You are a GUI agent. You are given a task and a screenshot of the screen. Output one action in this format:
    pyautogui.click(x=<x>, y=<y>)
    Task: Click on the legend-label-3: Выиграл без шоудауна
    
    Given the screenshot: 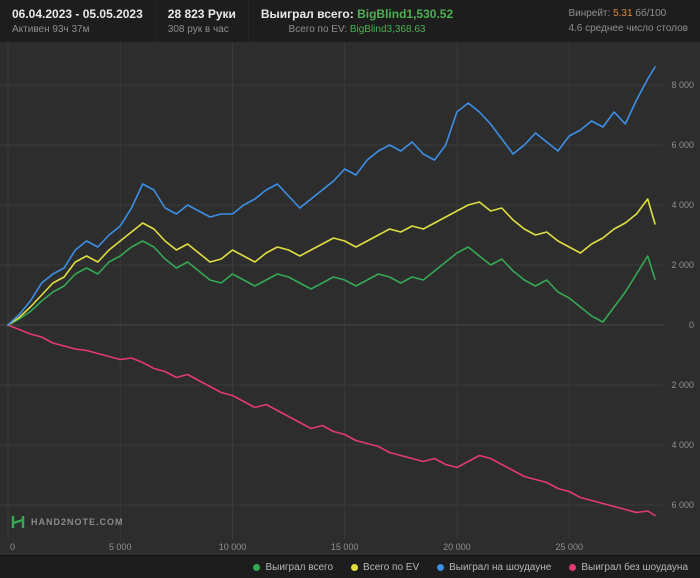 What is the action you would take?
    pyautogui.click(x=634, y=567)
    